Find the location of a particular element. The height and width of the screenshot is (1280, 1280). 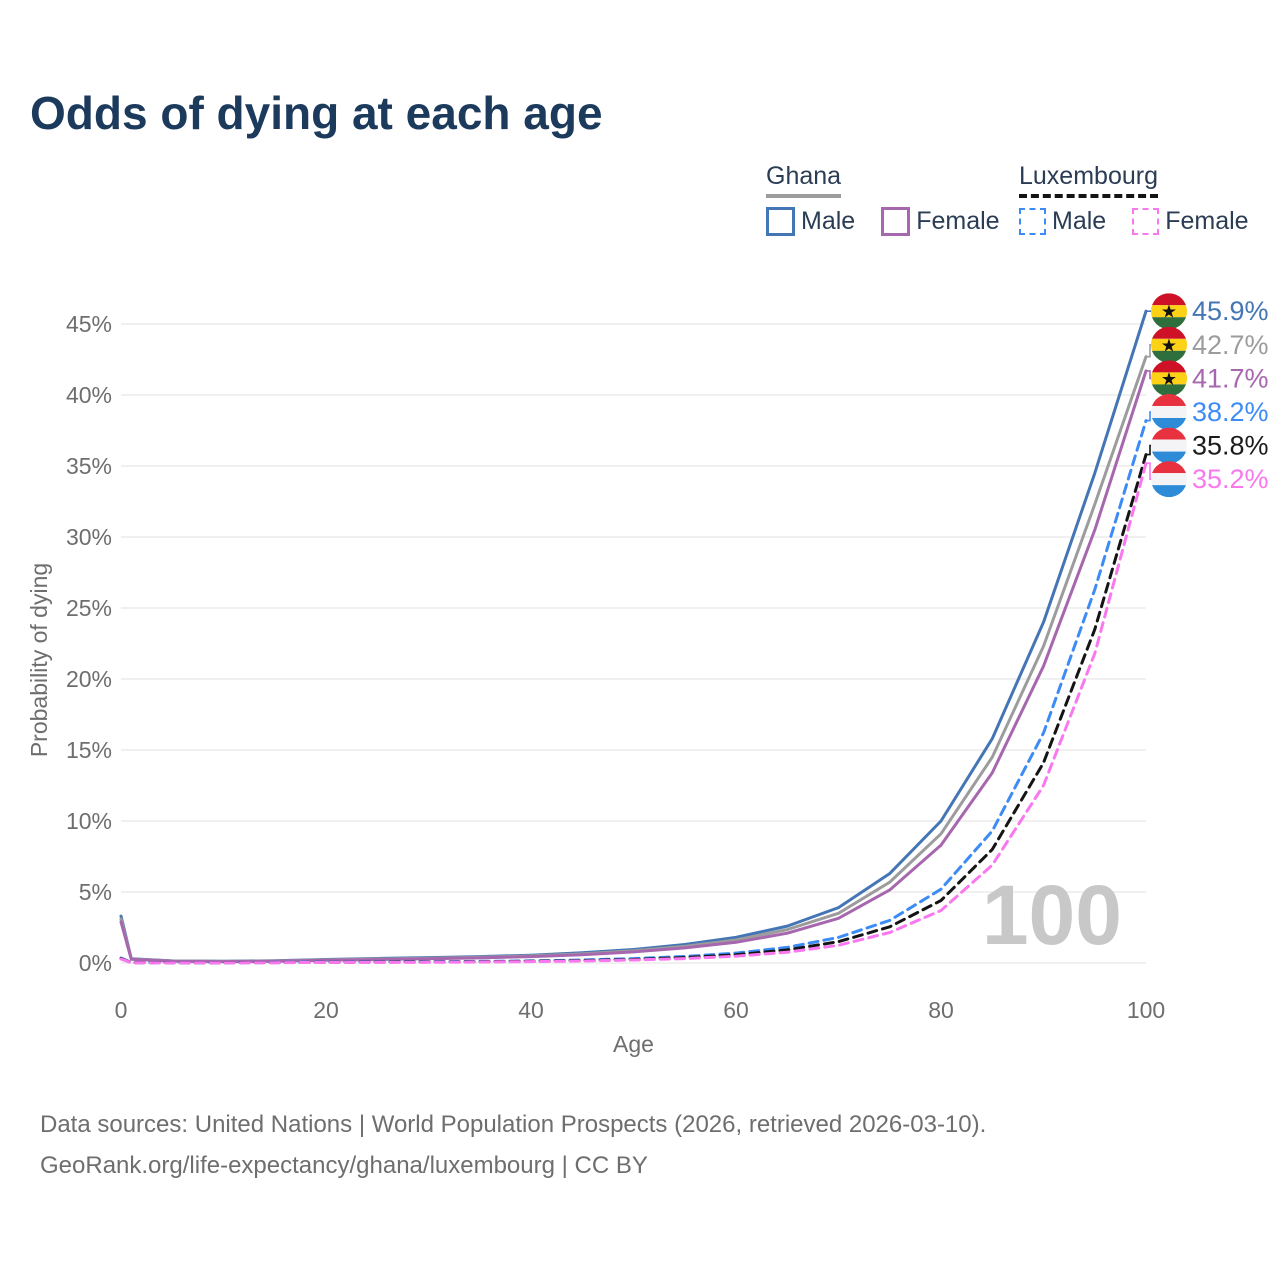

legend-item-luxembourg-male: Male is located at coordinates (1062, 221).